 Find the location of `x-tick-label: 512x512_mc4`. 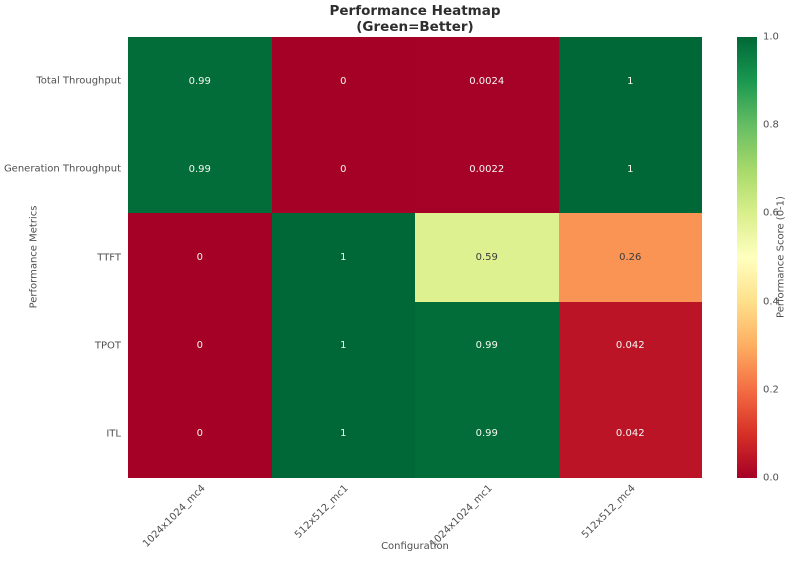

x-tick-label: 512x512_mc4 is located at coordinates (609, 512).